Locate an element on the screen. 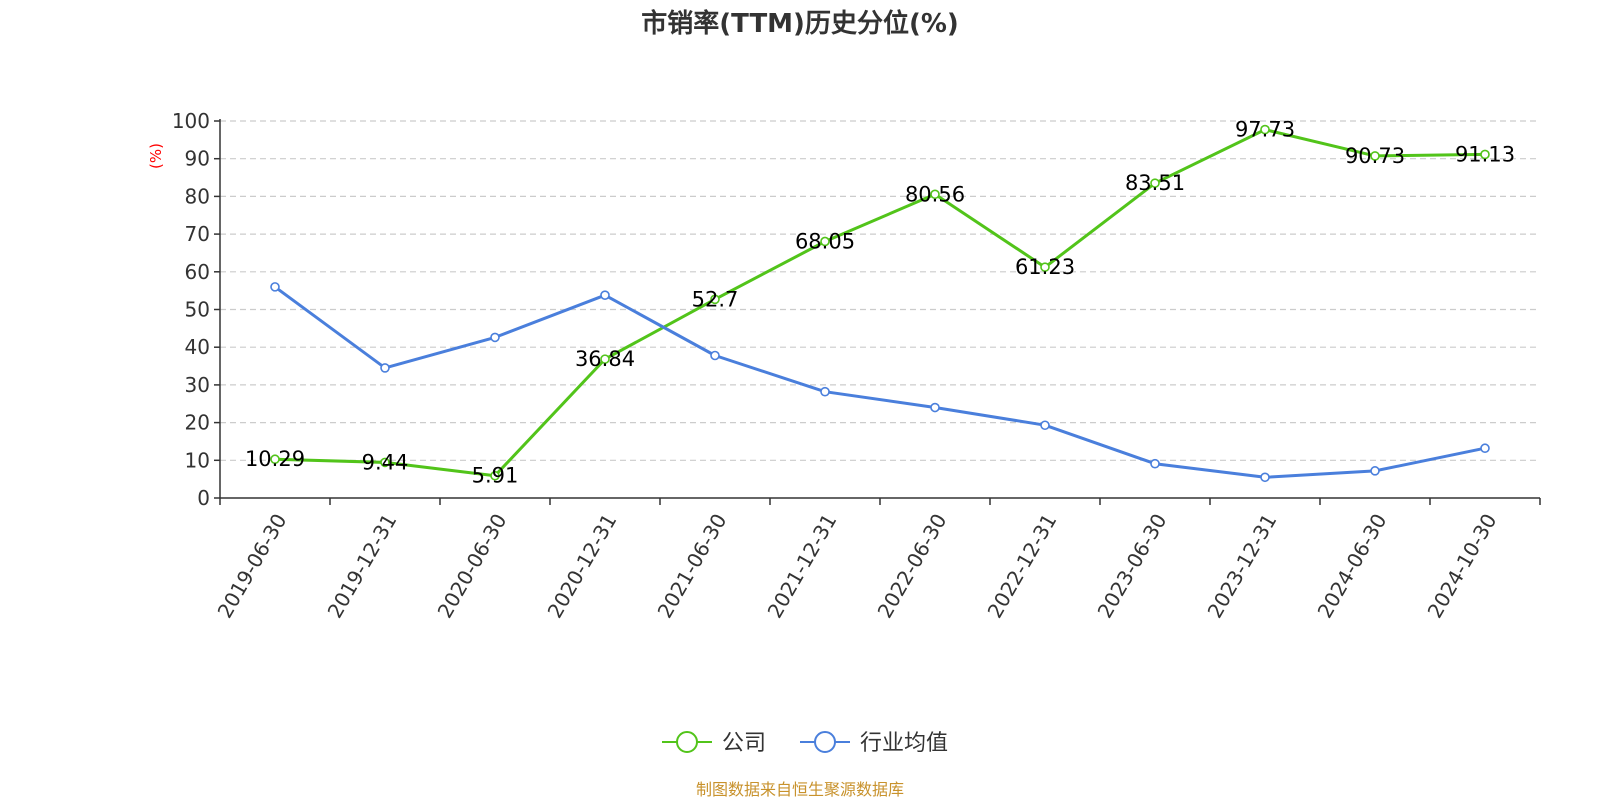  y-tick-label: 90 is located at coordinates (197, 159).